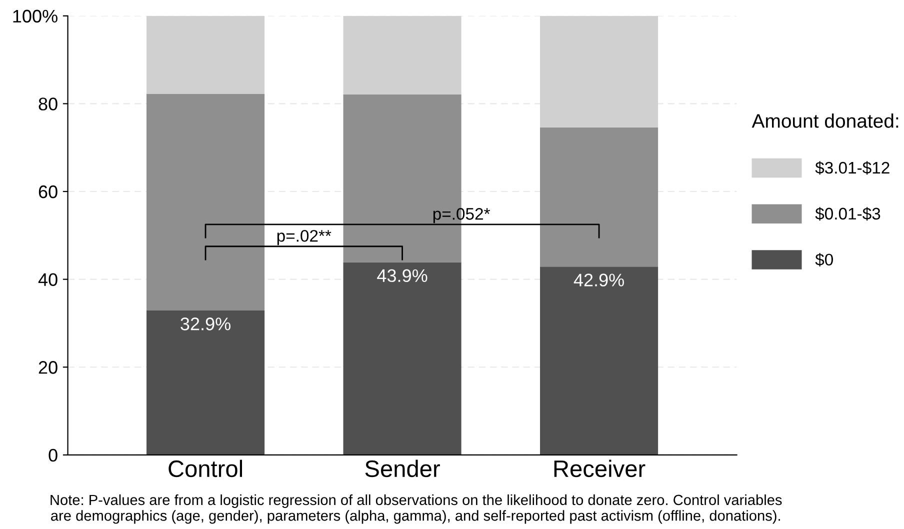 This screenshot has height=529, width=904. I want to click on y-tick-label: 20, so click(48, 367).